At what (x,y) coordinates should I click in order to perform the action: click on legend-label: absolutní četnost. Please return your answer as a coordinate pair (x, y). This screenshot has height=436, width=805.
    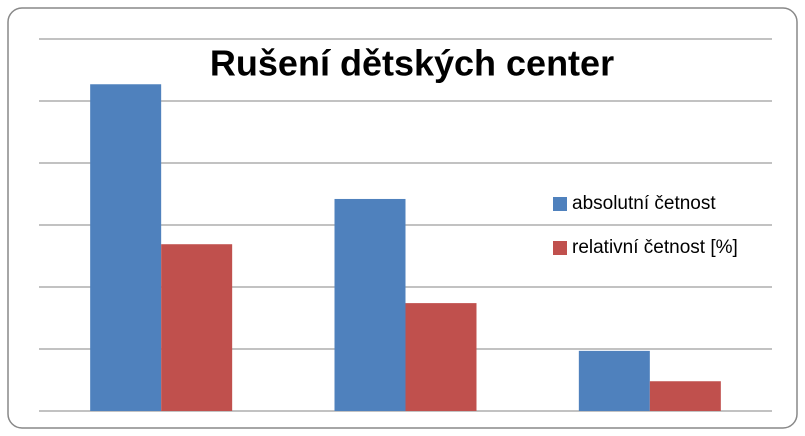
    Looking at the image, I should click on (644, 203).